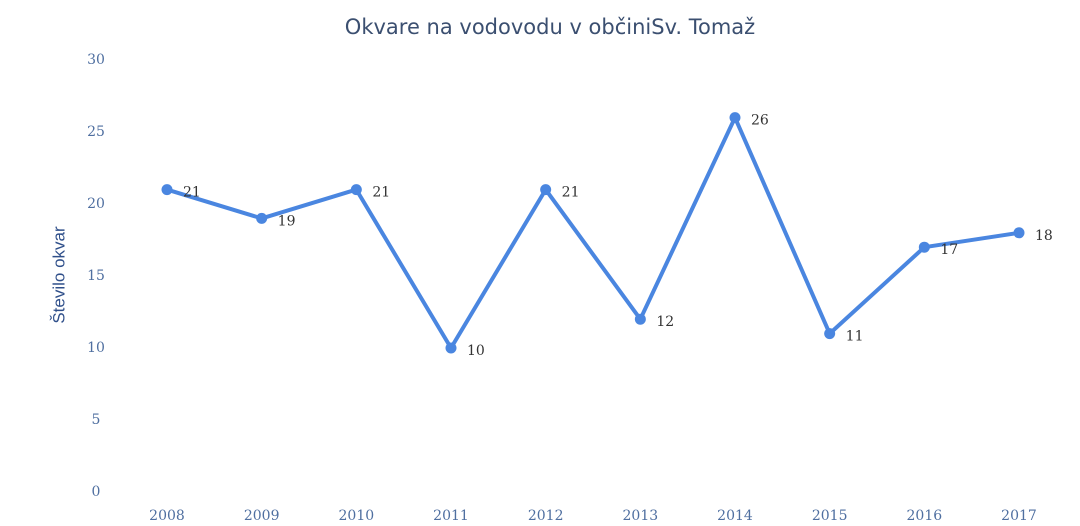 This screenshot has width=1080, height=526. I want to click on y-tick-label: 20, so click(96, 204).